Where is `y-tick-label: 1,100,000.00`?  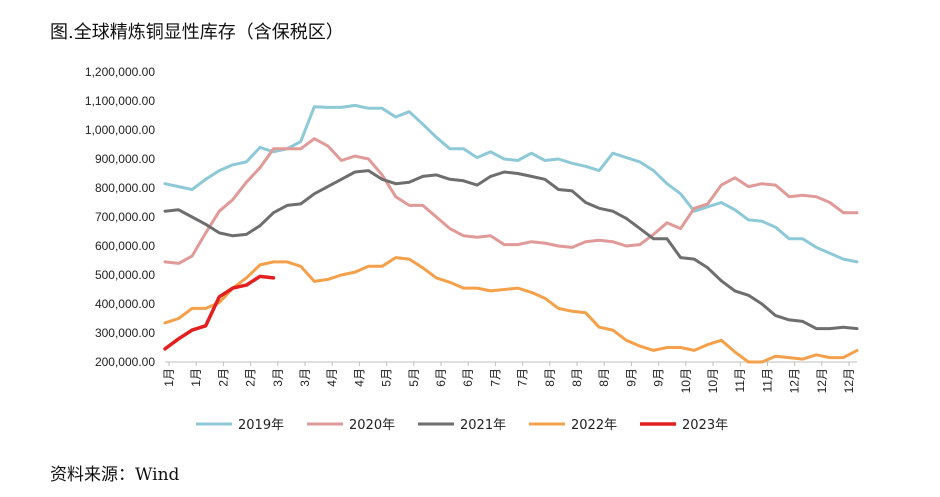 y-tick-label: 1,100,000.00 is located at coordinates (120, 101).